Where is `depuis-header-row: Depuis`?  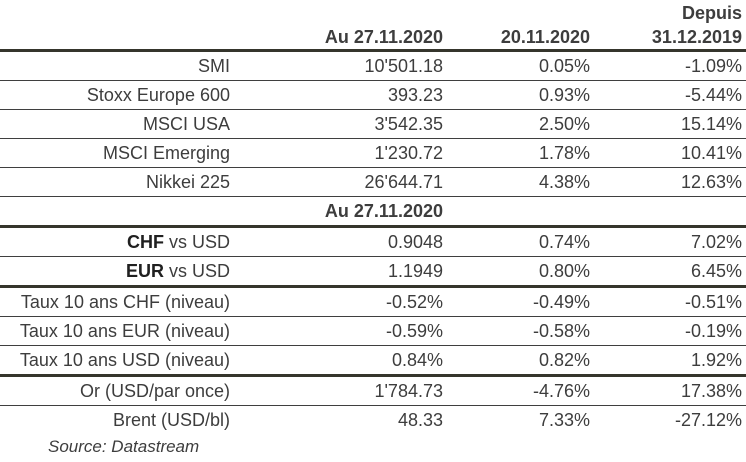
depuis-header-row: Depuis is located at coordinates (373, 13).